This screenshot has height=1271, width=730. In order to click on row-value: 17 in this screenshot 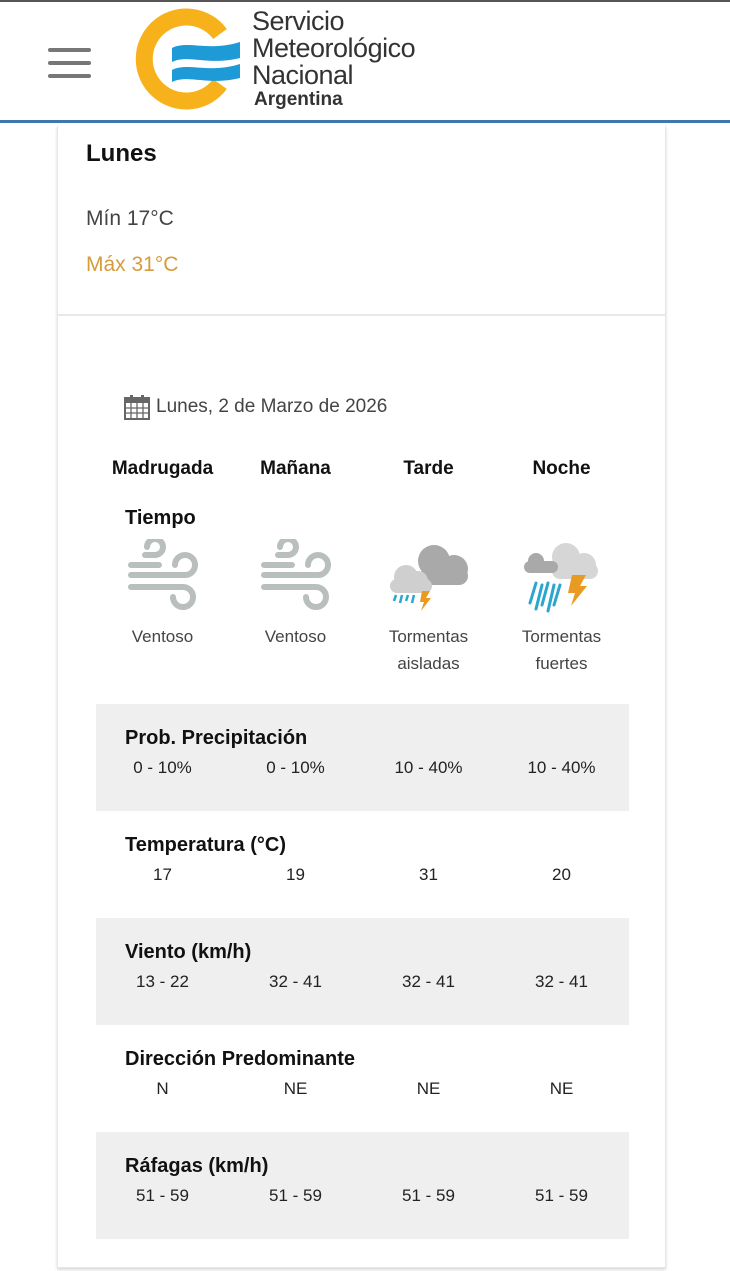, I will do `click(162, 874)`.